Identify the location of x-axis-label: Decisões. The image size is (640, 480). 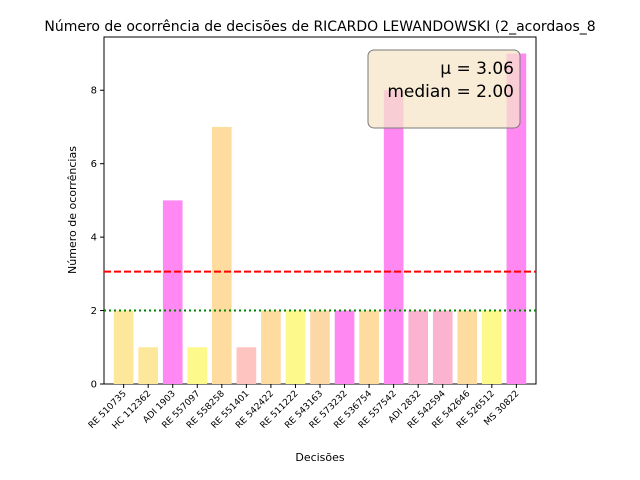
(320, 457).